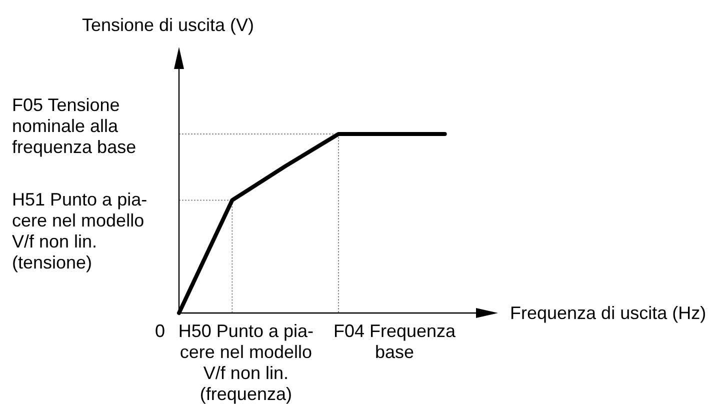 This screenshot has width=712, height=404. Describe the element at coordinates (608, 313) in the screenshot. I see `x-axis-title: Frequenza di uscita (Hz)` at that location.